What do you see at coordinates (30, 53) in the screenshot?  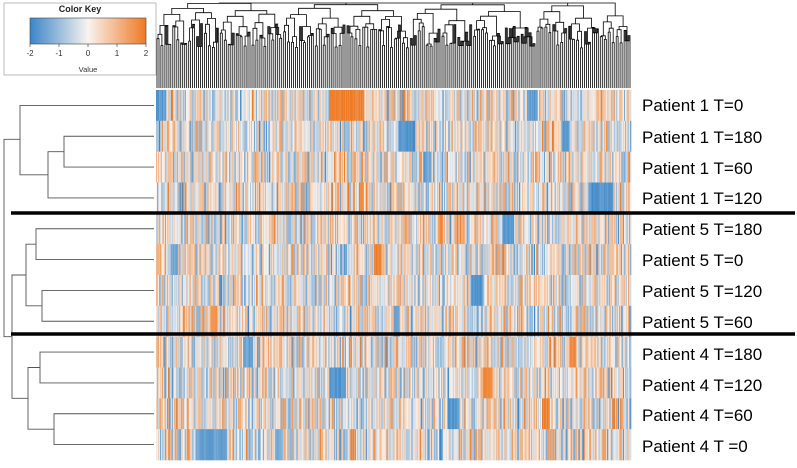 I see `color-key-tick-label: -2` at bounding box center [30, 53].